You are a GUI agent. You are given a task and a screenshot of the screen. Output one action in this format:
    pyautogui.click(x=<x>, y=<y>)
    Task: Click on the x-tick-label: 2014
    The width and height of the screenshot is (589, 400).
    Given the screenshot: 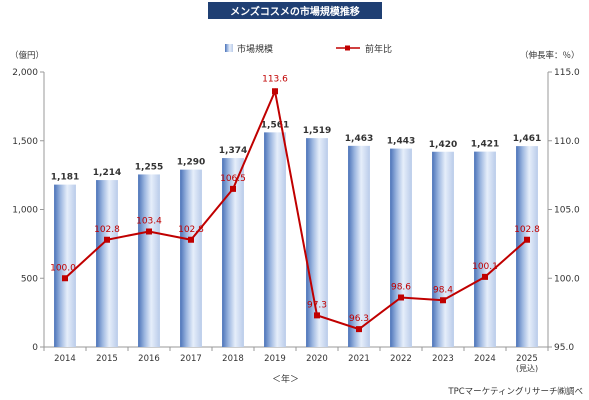 What is the action you would take?
    pyautogui.click(x=65, y=359)
    